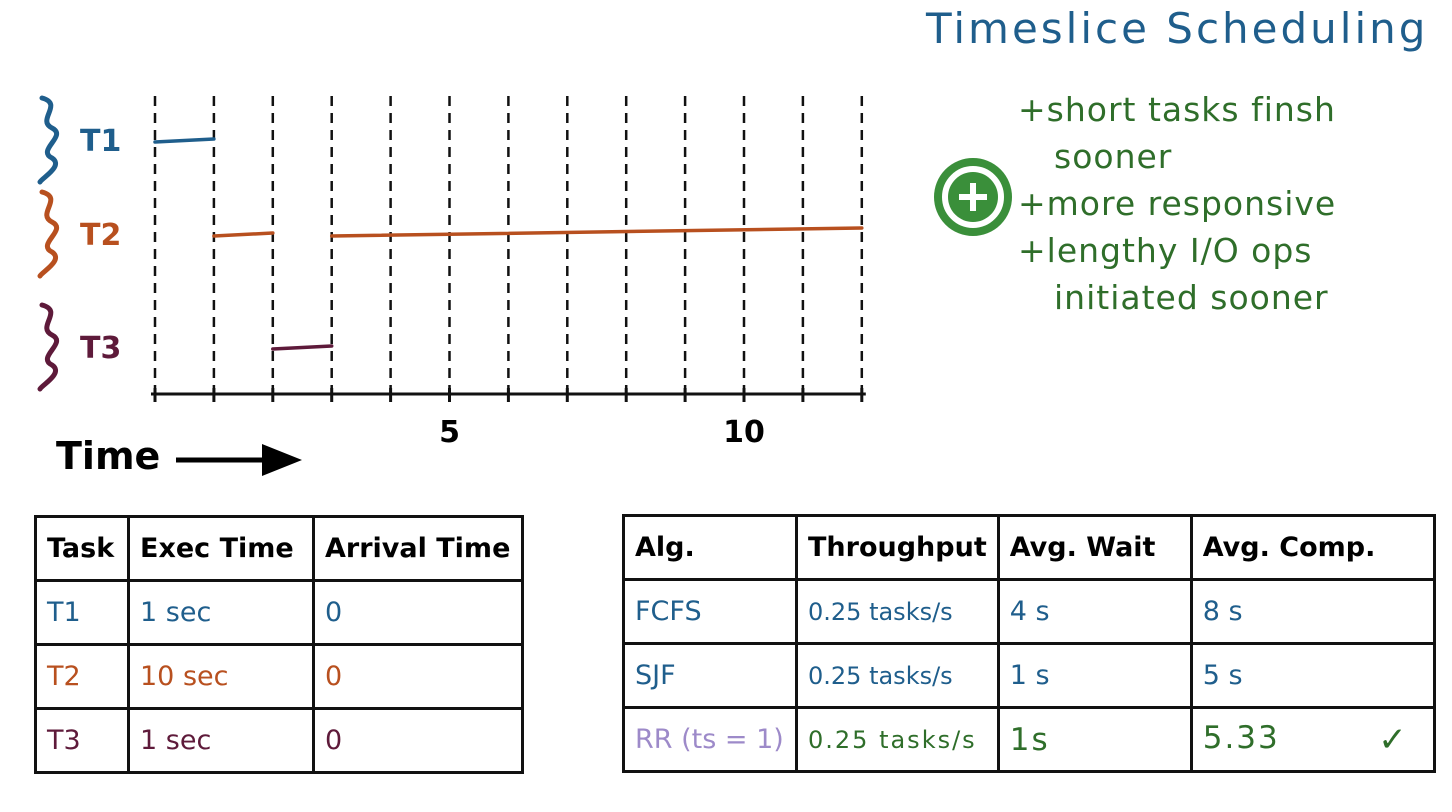  Describe the element at coordinates (100, 348) in the screenshot. I see `task-row-label: T3` at that location.